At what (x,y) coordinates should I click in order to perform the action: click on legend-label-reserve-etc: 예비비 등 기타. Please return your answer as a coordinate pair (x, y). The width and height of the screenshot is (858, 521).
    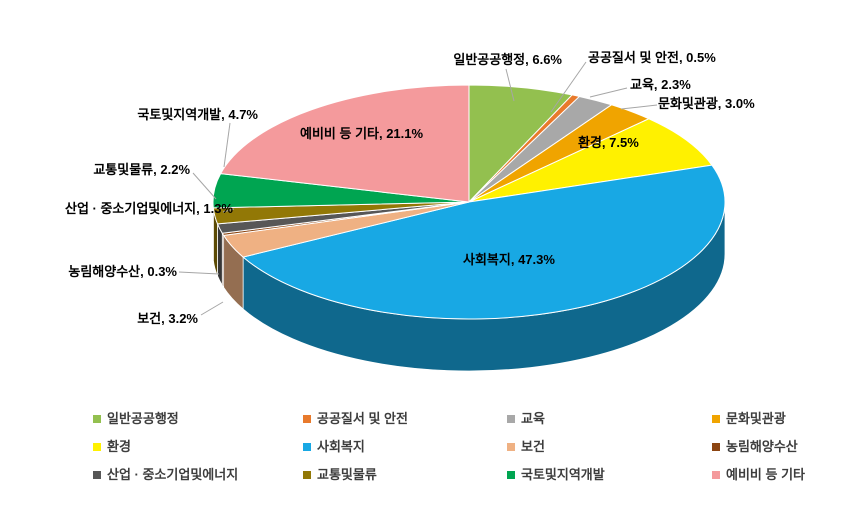
    Looking at the image, I should click on (765, 474).